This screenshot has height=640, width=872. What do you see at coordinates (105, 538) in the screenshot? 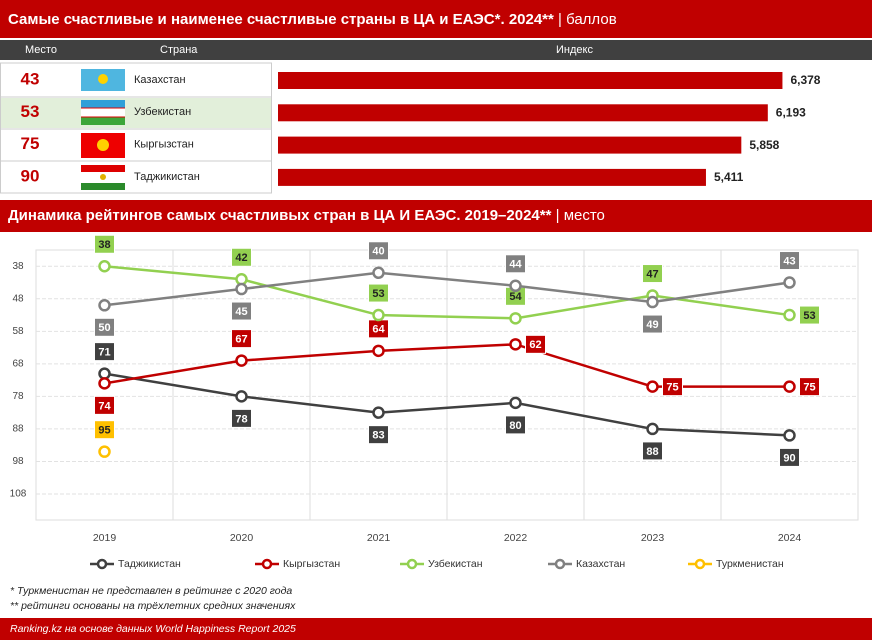
I see `x-tick-label: 2019` at bounding box center [105, 538].